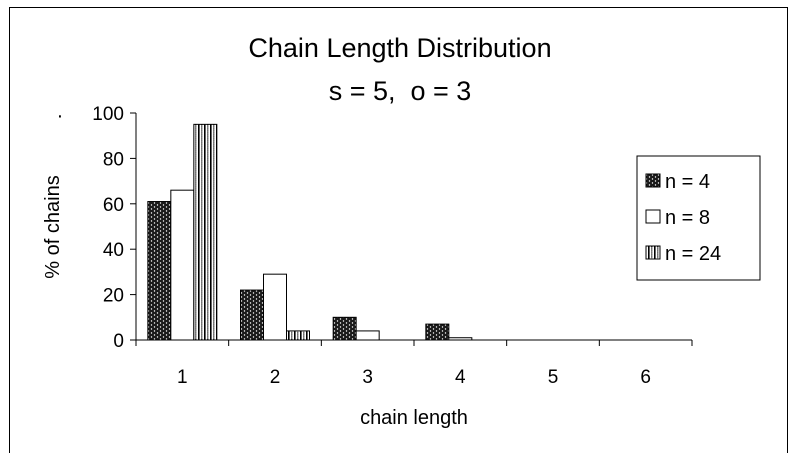 The height and width of the screenshot is (455, 804). What do you see at coordinates (400, 91) in the screenshot?
I see `chart-subtitle: s = 5, o = 3` at bounding box center [400, 91].